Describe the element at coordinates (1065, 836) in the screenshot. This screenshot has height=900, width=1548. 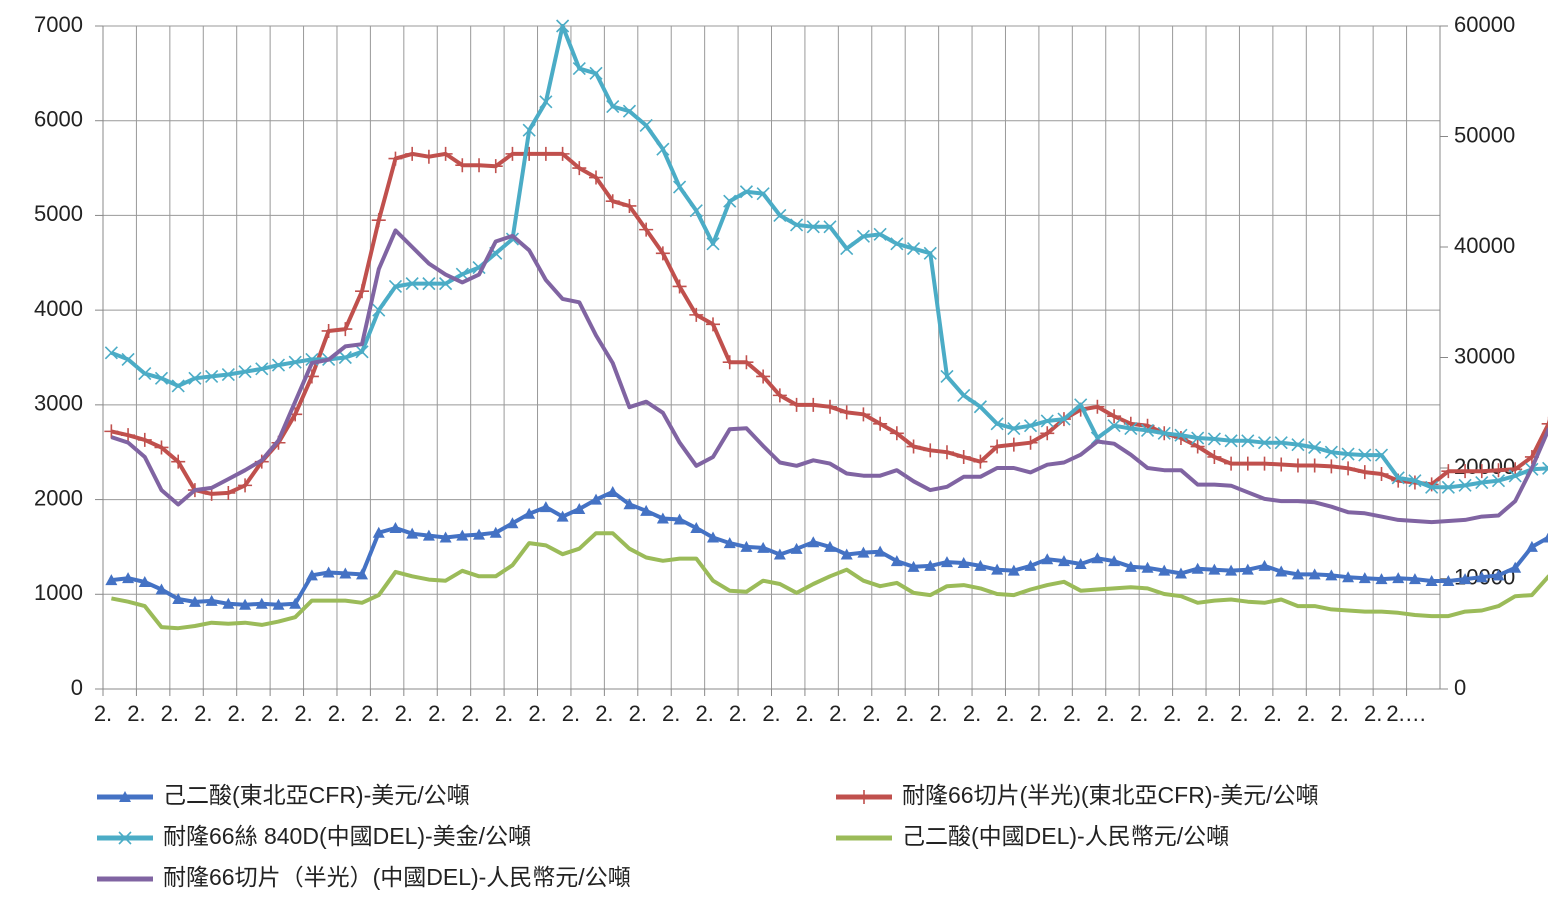
I see `legend-label: 己二酸(中國DEL)-人民幣元/公噸` at that location.